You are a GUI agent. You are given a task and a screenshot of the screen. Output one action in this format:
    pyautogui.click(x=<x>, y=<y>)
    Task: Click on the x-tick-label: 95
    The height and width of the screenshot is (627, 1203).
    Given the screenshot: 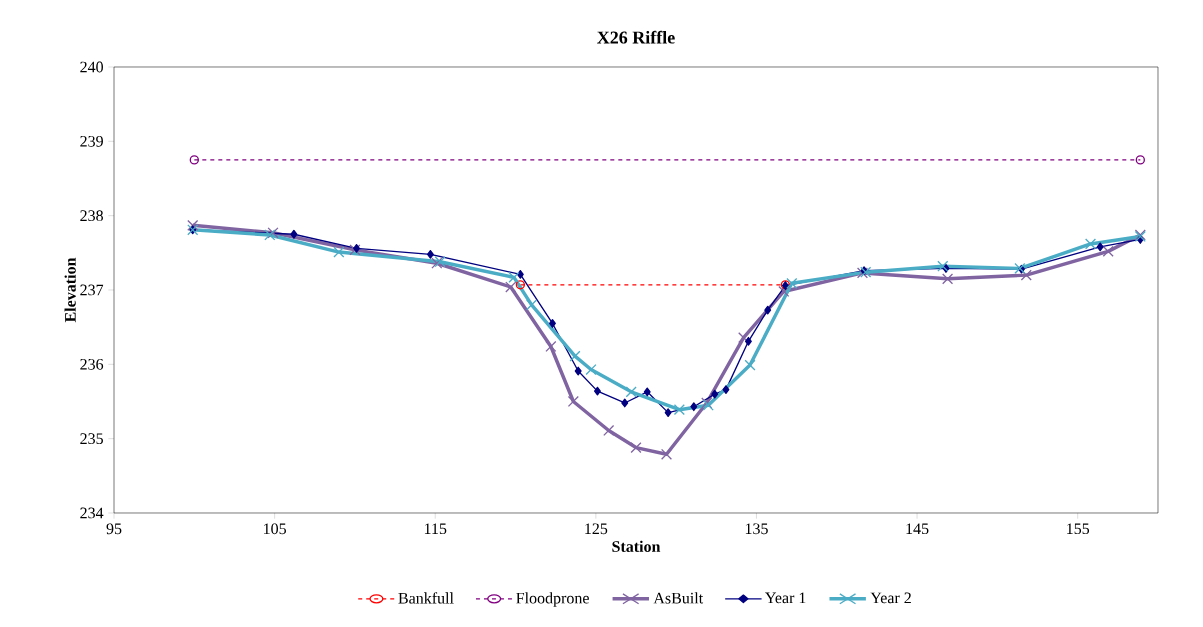 What is the action you would take?
    pyautogui.click(x=114, y=529)
    